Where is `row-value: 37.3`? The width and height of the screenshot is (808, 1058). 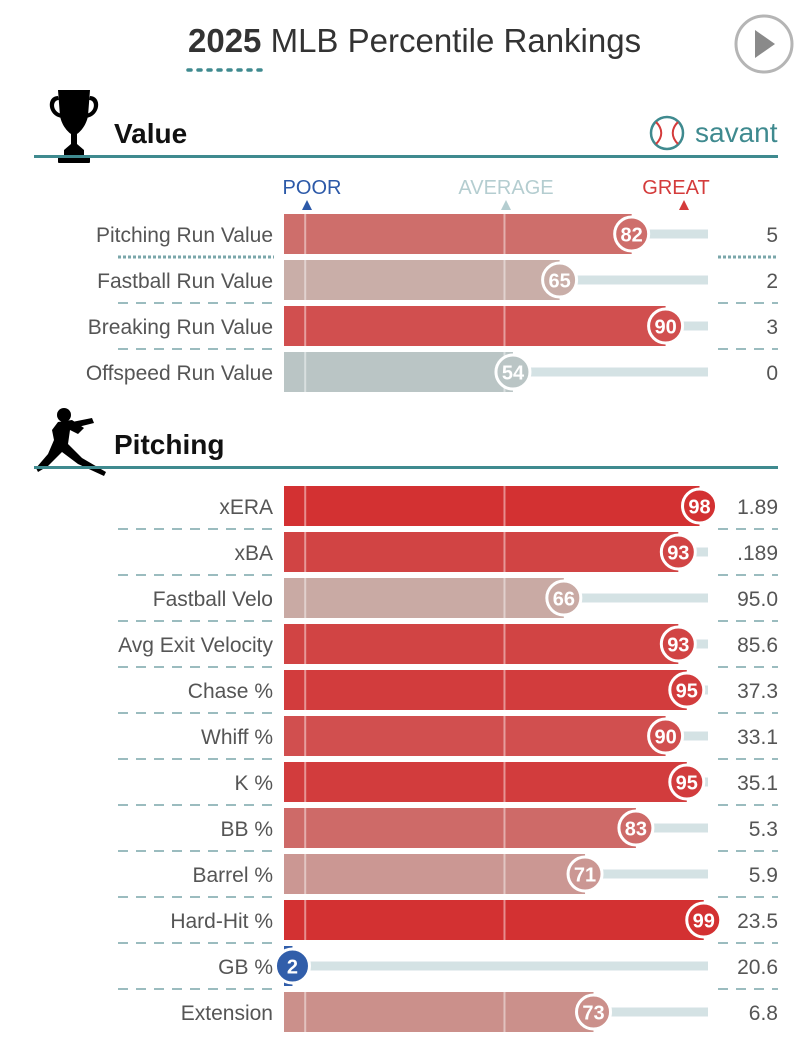 row-value: 37.3 is located at coordinates (757, 691).